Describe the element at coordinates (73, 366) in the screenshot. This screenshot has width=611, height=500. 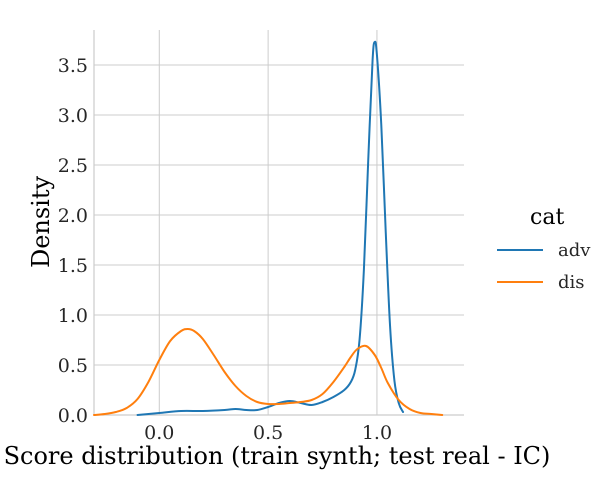
I see `y-tick-label: 0.5` at that location.